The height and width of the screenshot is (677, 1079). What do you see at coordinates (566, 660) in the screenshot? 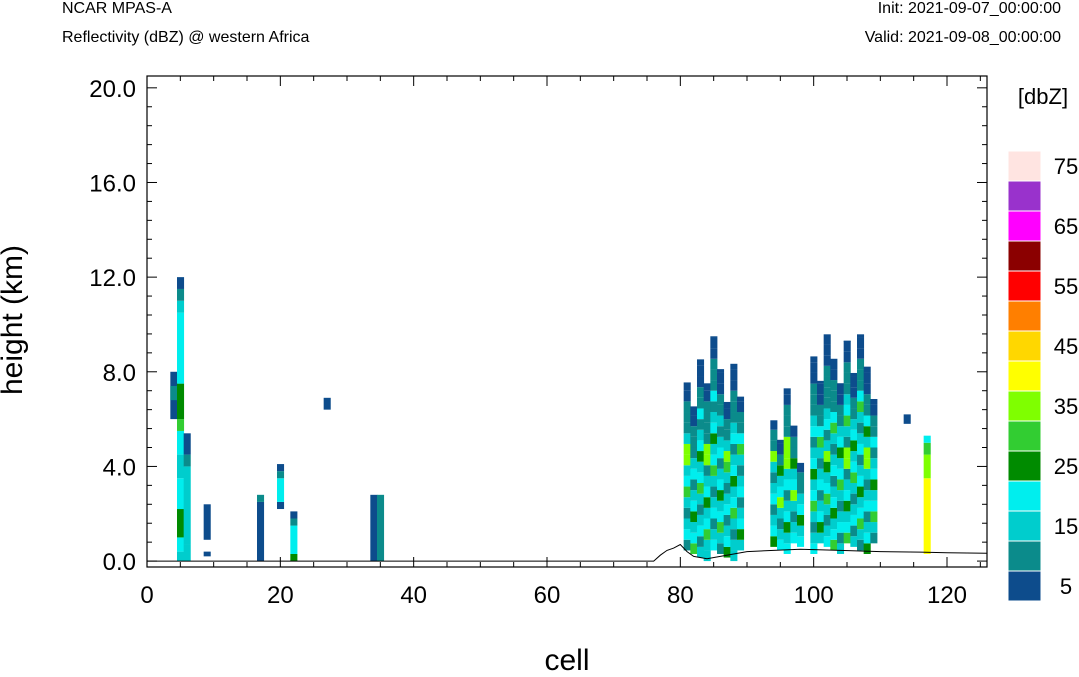
I see `x-axis-label: cell` at bounding box center [566, 660].